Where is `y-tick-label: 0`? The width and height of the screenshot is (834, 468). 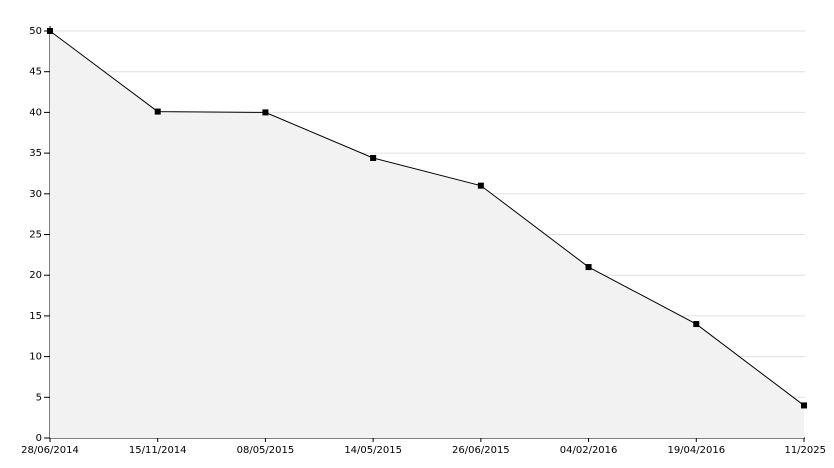
y-tick-label: 0 is located at coordinates (39, 438).